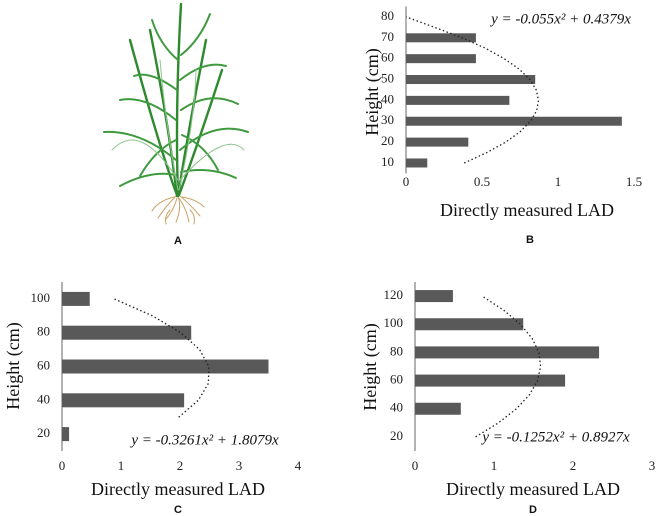  I want to click on y-tick-label: 70, so click(387, 36).